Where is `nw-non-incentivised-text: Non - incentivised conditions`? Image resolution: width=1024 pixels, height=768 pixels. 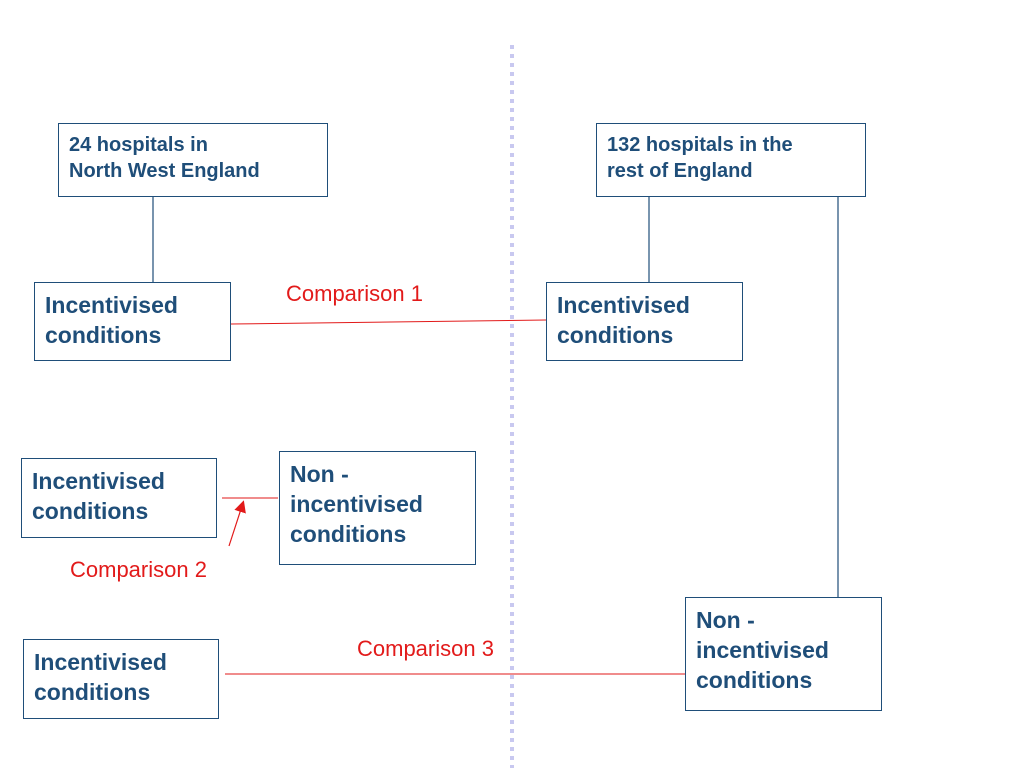 nw-non-incentivised-text: Non - incentivised conditions is located at coordinates (356, 504).